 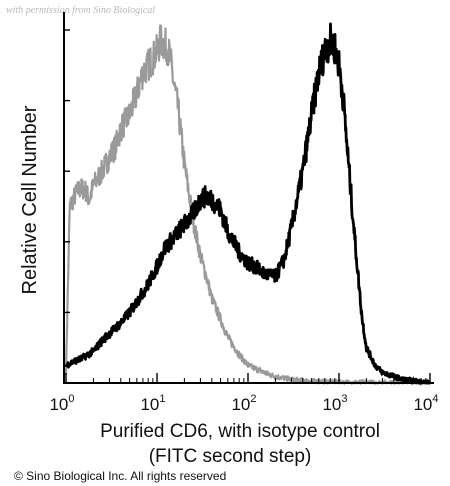 What do you see at coordinates (334, 403) in the screenshot?
I see `x-tick-label: 10³` at bounding box center [334, 403].